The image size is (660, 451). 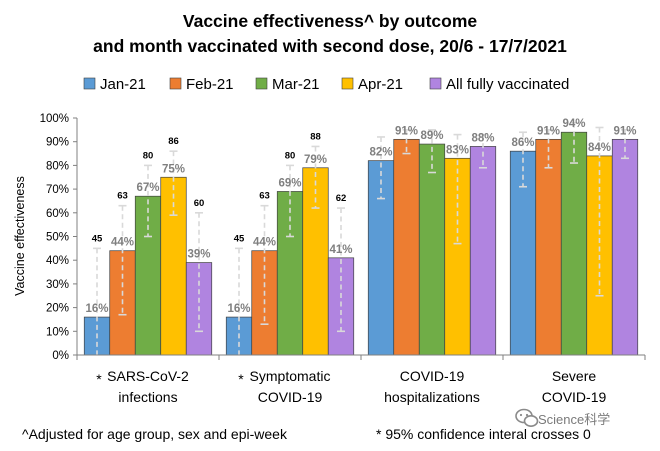 I want to click on y-tick-label: 20%, so click(x=57, y=309).